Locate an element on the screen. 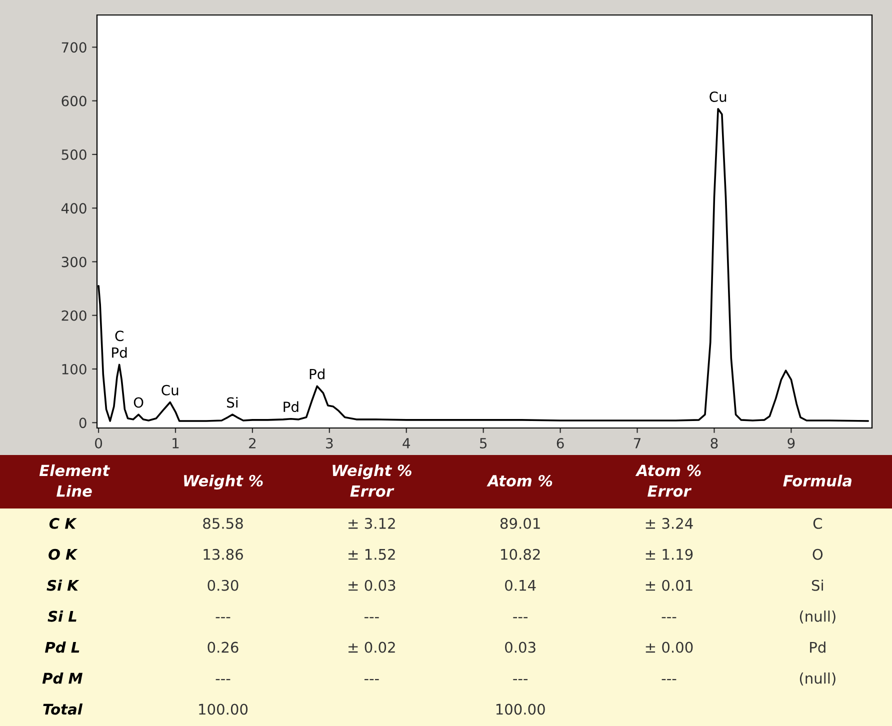  text: ± 0.03 is located at coordinates (372, 585).